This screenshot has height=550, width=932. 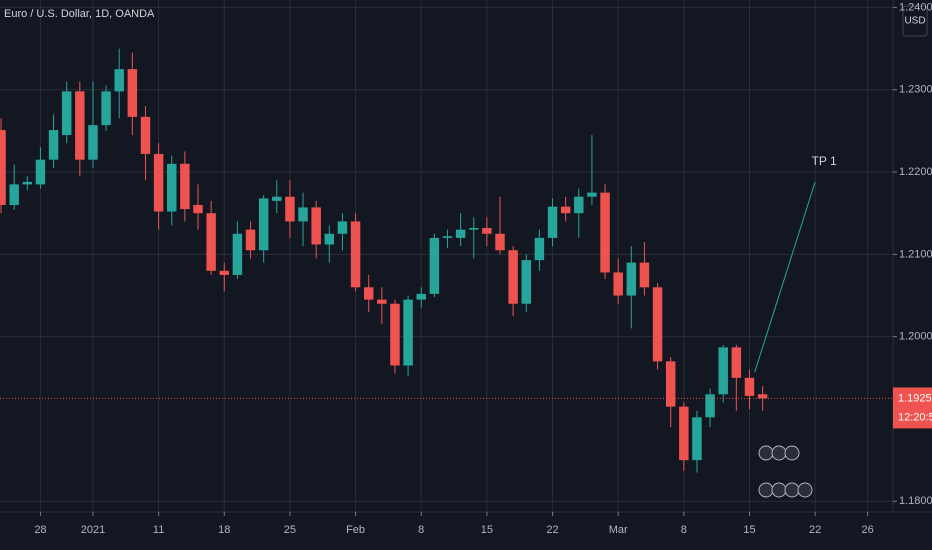 What do you see at coordinates (40, 530) in the screenshot?
I see `x-tick-label: 28` at bounding box center [40, 530].